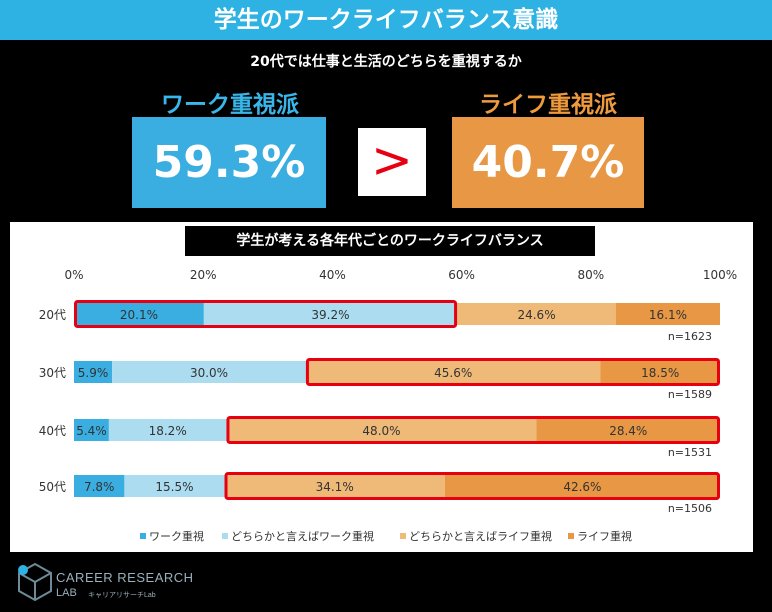 The width and height of the screenshot is (772, 612). I want to click on logo-text-line2: LAB, so click(66, 593).